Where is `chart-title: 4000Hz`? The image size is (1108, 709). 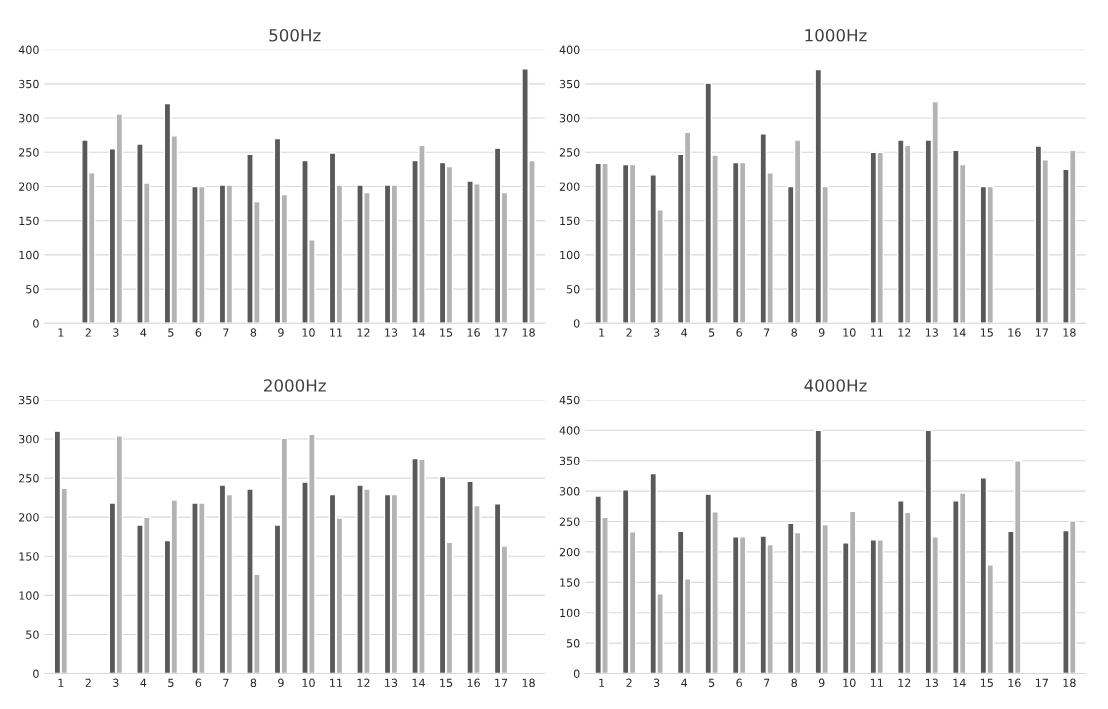
chart-title: 4000Hz is located at coordinates (835, 385).